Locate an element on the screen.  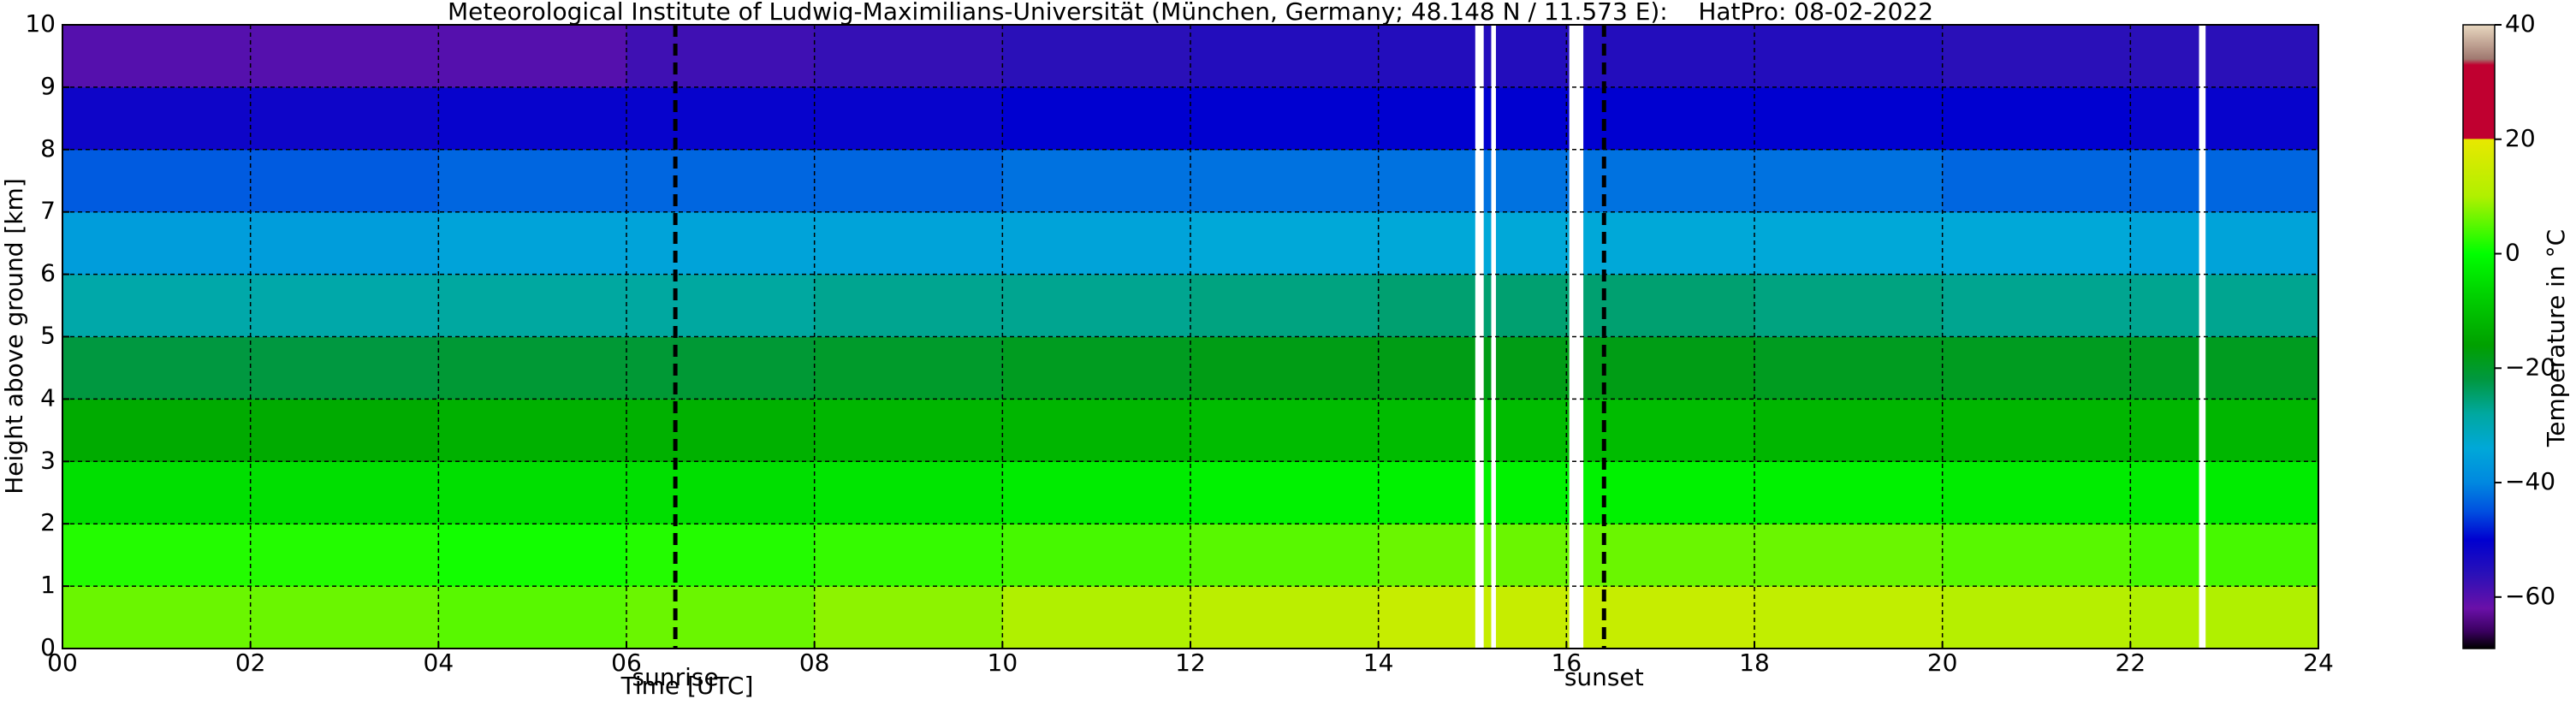
y-tick-label: 0 is located at coordinates (48, 647).